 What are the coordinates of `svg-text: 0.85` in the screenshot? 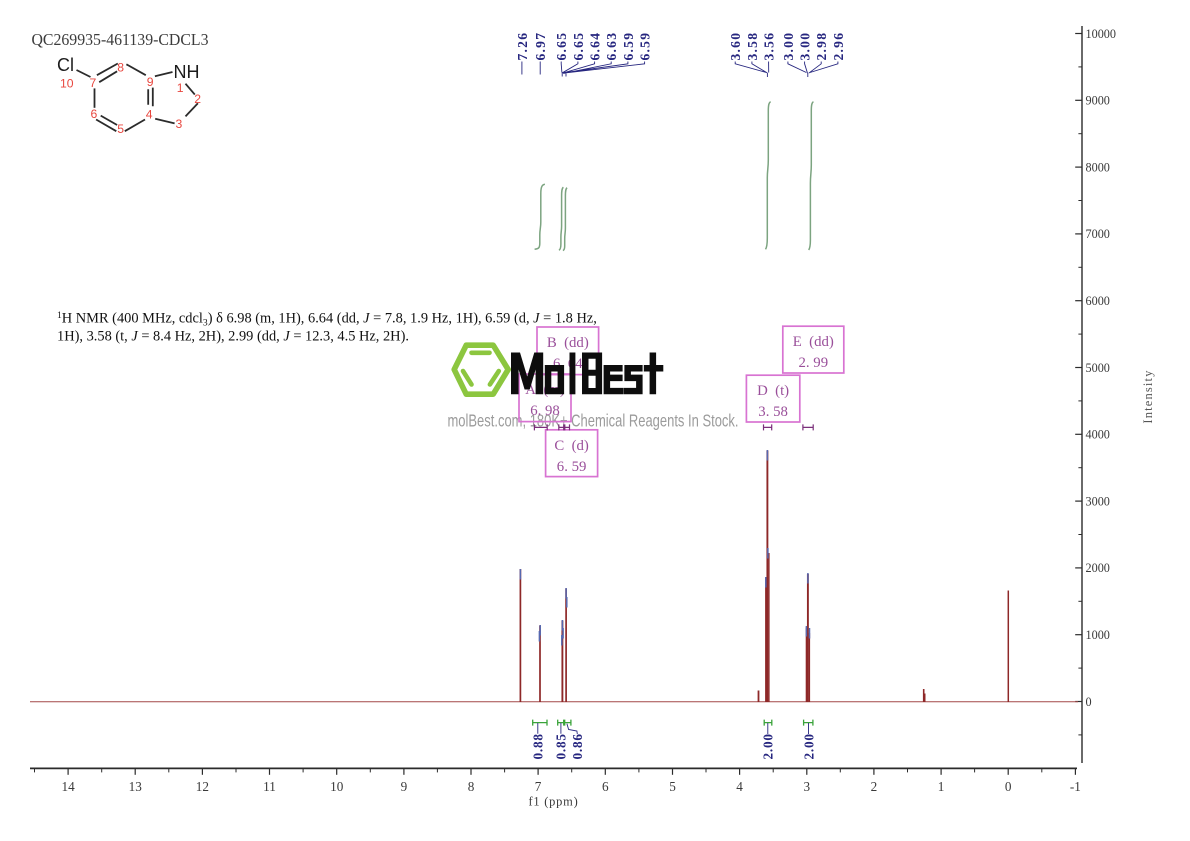 It's located at (561, 747).